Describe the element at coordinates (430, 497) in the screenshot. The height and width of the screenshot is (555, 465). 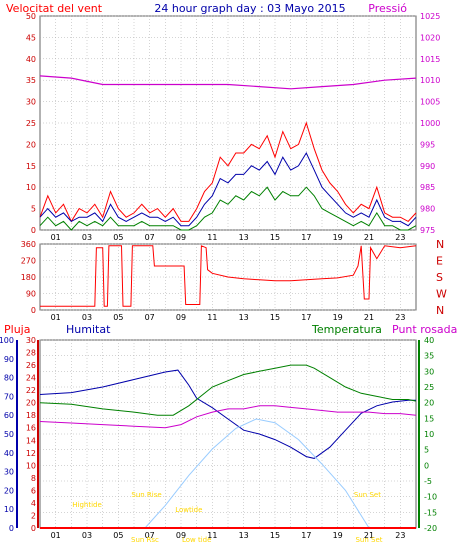
I see `y-tick-label-temp: -10` at that location.